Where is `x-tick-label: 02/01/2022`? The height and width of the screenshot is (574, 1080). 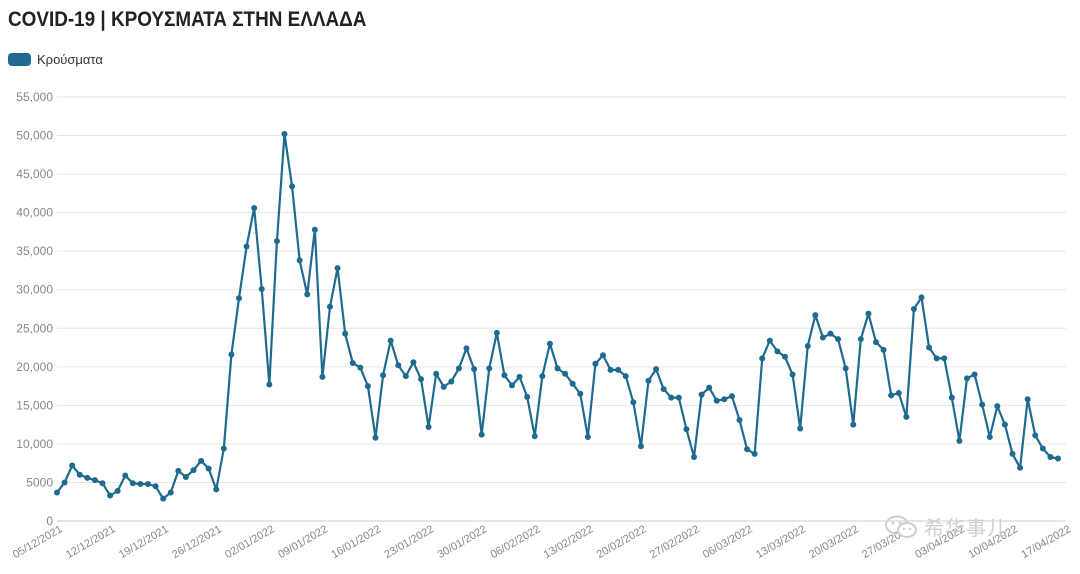
x-tick-label: 02/01/2022 is located at coordinates (250, 542).